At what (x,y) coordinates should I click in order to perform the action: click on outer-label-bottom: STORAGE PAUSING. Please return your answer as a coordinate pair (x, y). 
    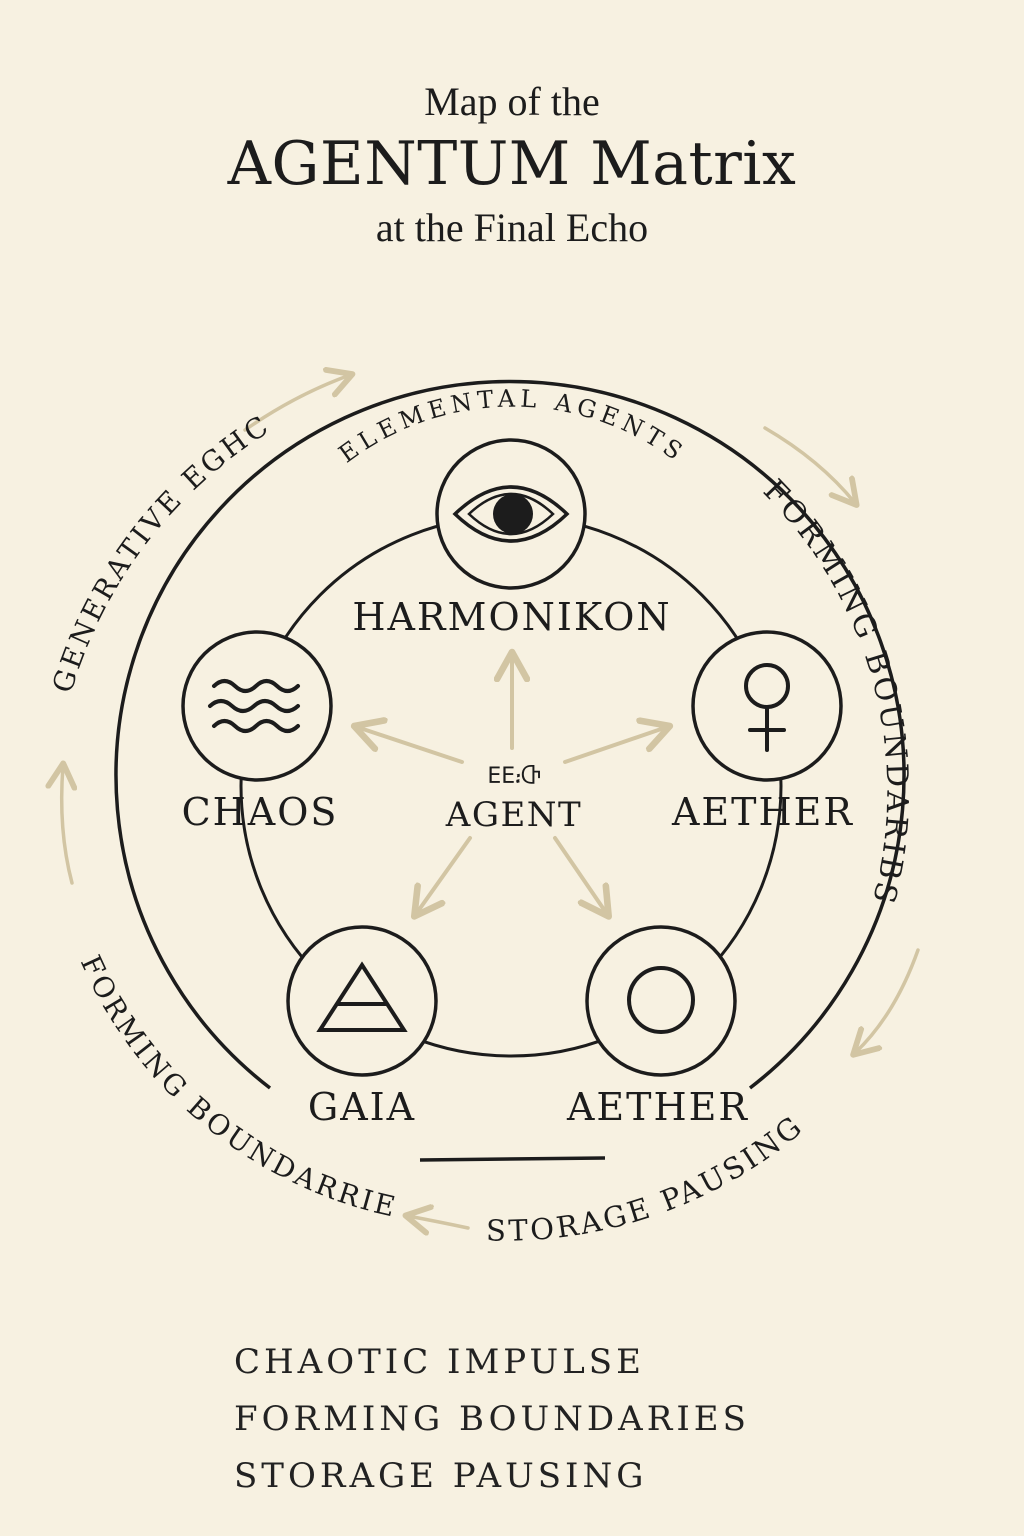
    Looking at the image, I should click on (648, 1178).